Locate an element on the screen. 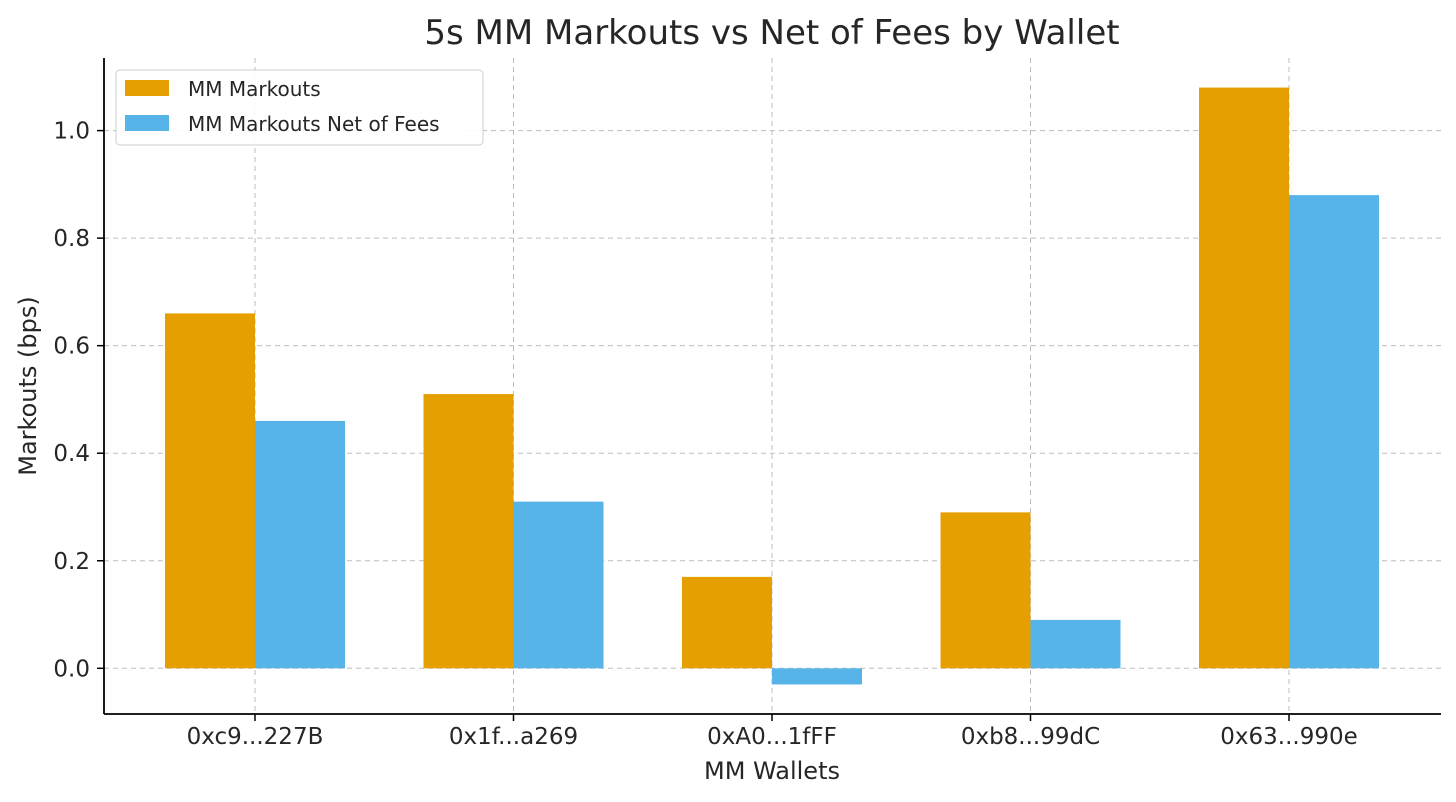 This screenshot has width=1456, height=802. y-ticks: 0.0 0.2 0.4 0.6 0.8 1.0 is located at coordinates (78, 400).